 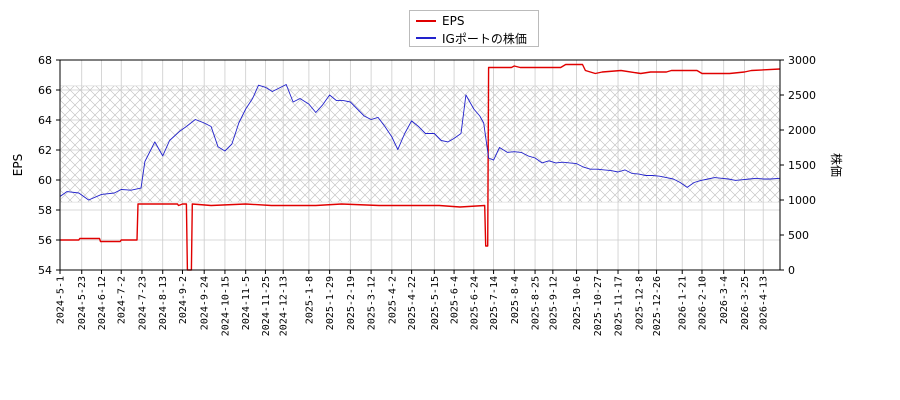 What do you see at coordinates (577, 303) in the screenshot?
I see `x-tick-label: 2025-10-6` at bounding box center [577, 303].